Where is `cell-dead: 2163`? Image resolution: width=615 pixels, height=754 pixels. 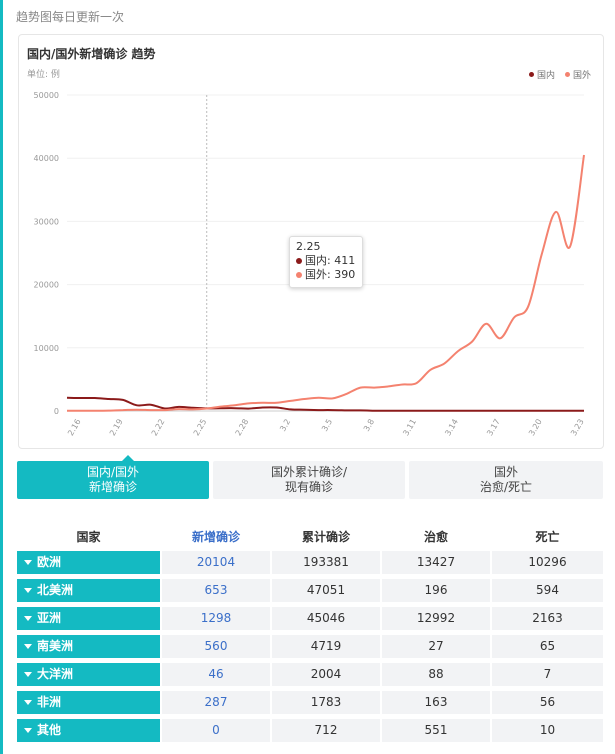
cell-dead: 2163 is located at coordinates (547, 618).